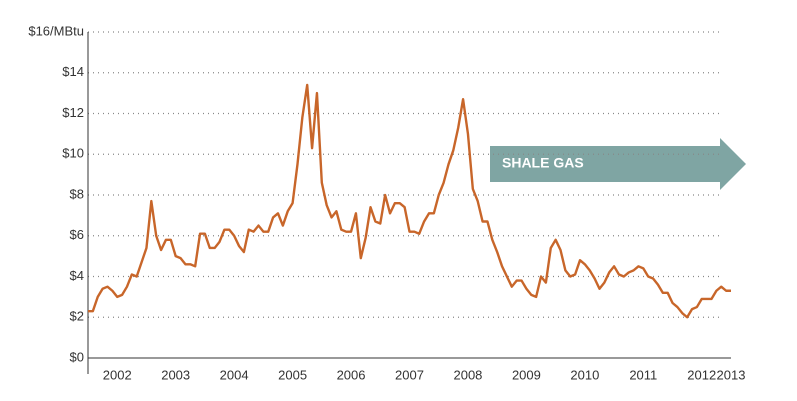 This screenshot has width=797, height=401. I want to click on x-tick-label: 2012, so click(701, 374).